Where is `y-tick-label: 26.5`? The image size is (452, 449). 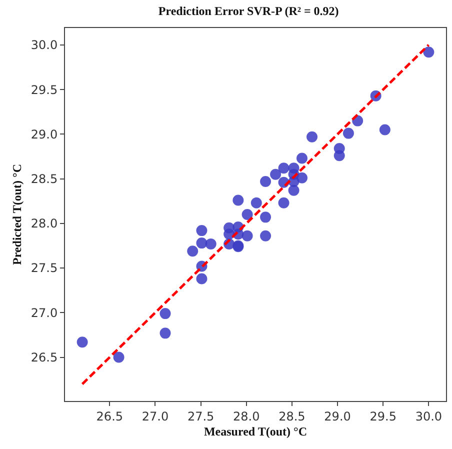 y-tick-label: 26.5 is located at coordinates (44, 357).